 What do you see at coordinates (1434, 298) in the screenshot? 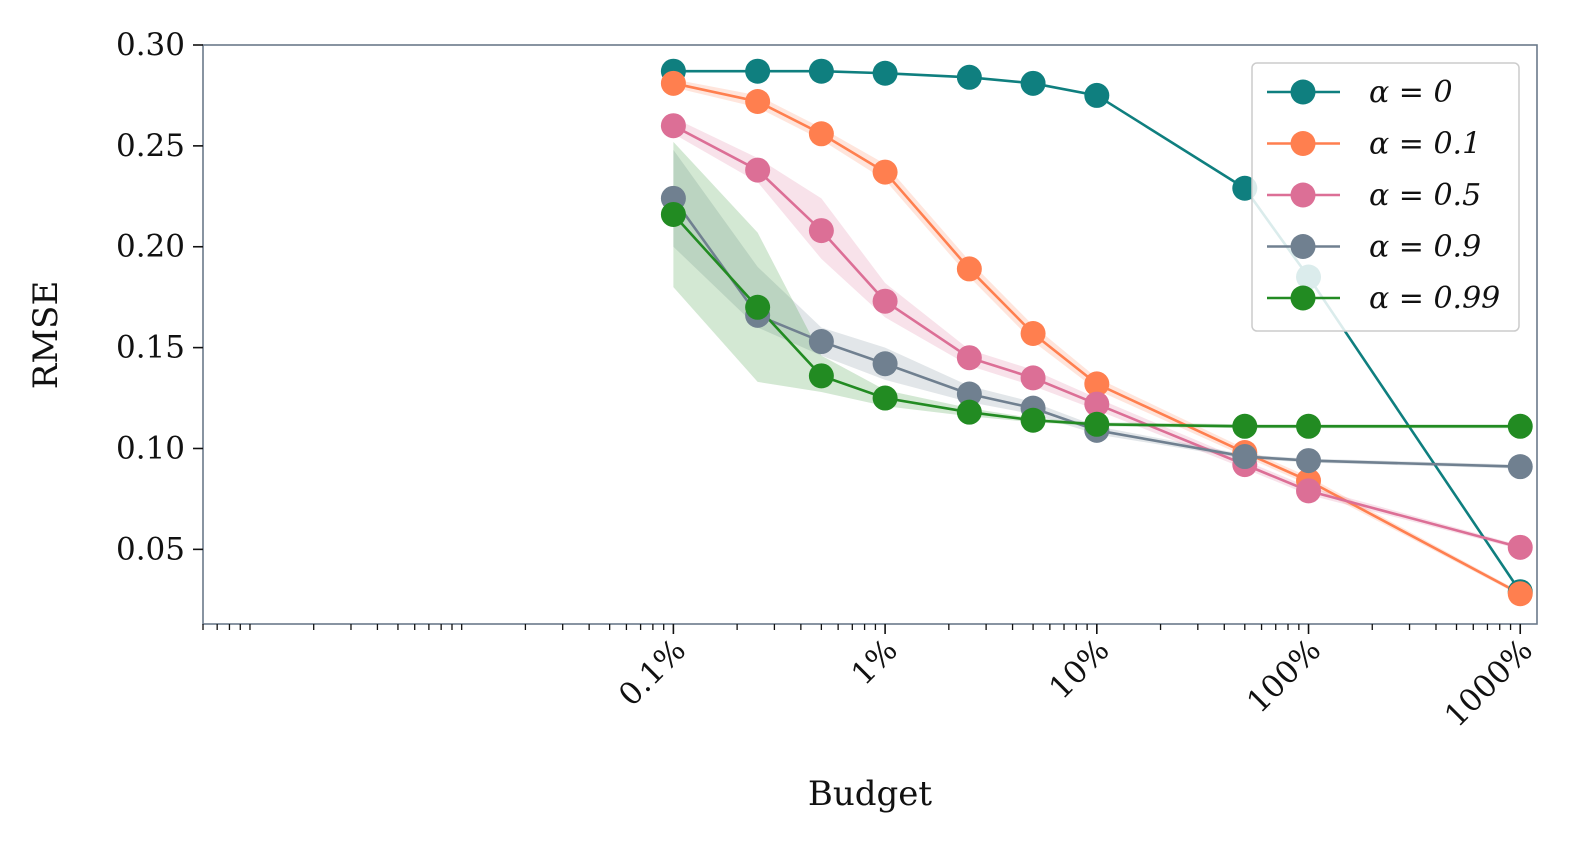
I see `legend-label: α = 0.99` at bounding box center [1434, 298].